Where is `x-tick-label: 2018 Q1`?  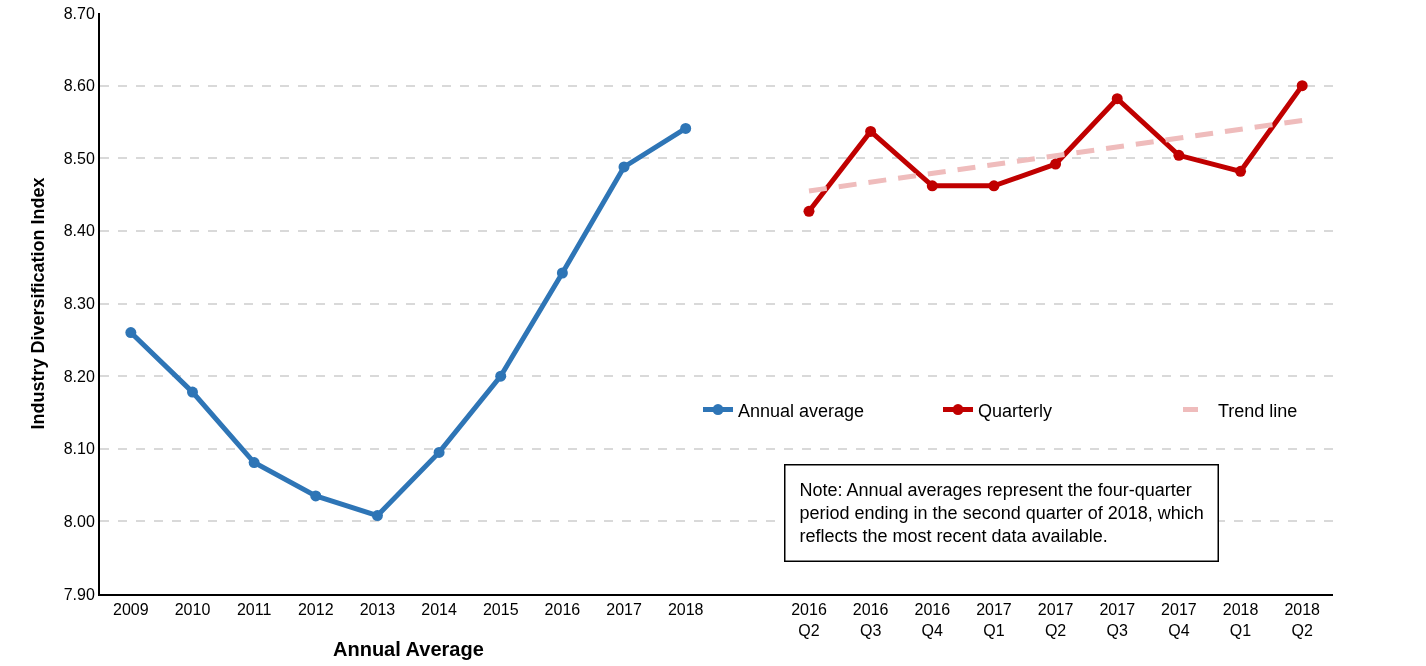
x-tick-label: 2018 Q1 is located at coordinates (1240, 620).